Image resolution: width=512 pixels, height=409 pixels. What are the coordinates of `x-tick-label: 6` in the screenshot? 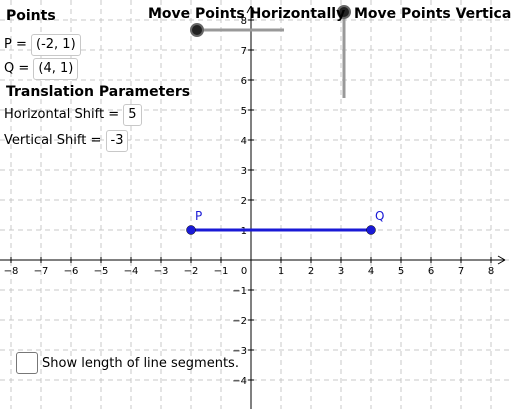 It's located at (431, 271).